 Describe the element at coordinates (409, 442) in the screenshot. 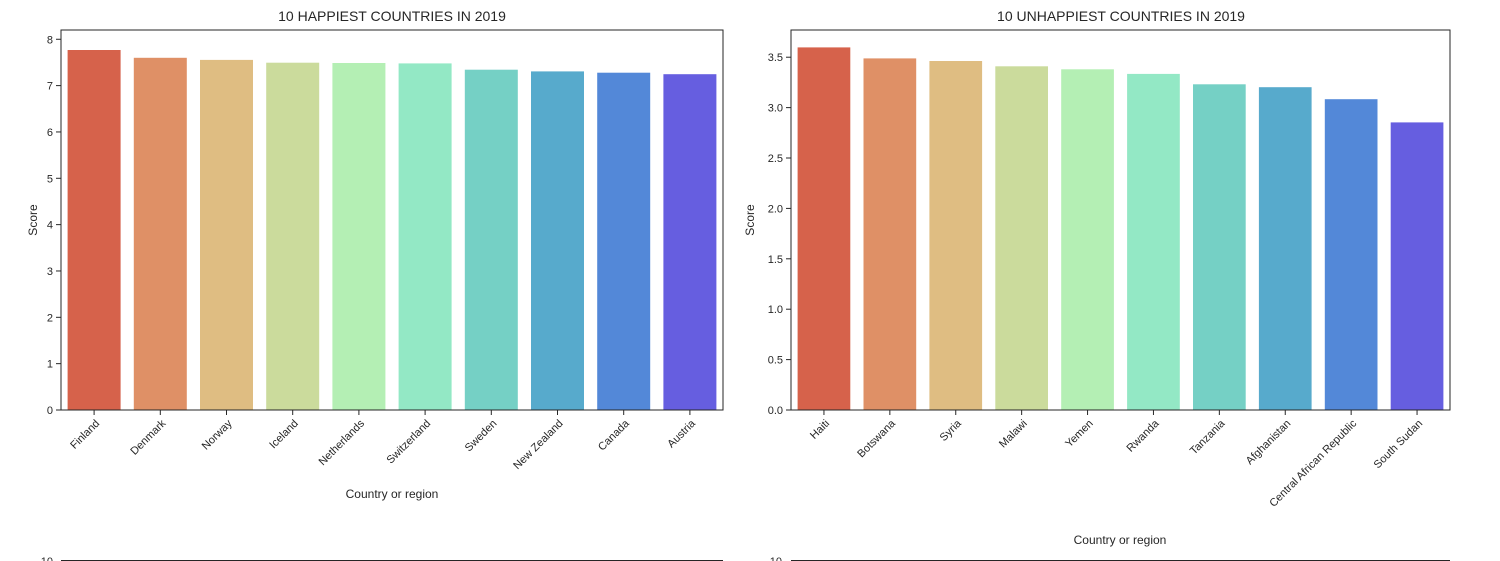

I see `x-tick-label: Switzerland` at that location.